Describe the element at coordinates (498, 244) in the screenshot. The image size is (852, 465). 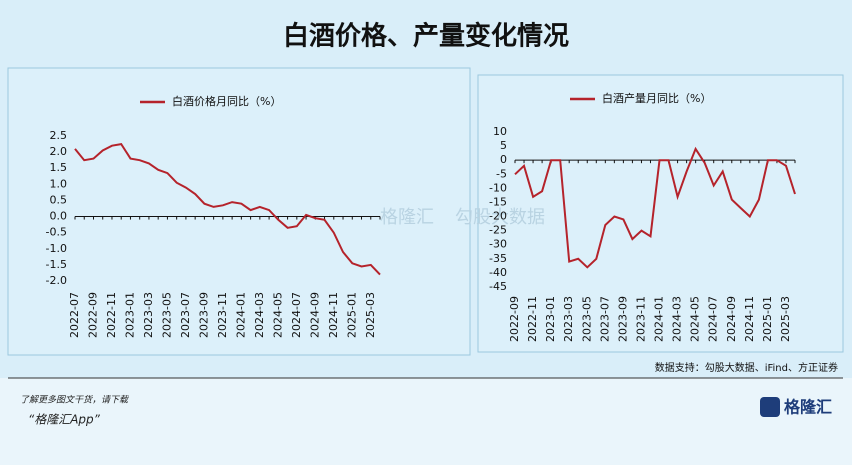
I see `y-tick-label: -30` at that location.